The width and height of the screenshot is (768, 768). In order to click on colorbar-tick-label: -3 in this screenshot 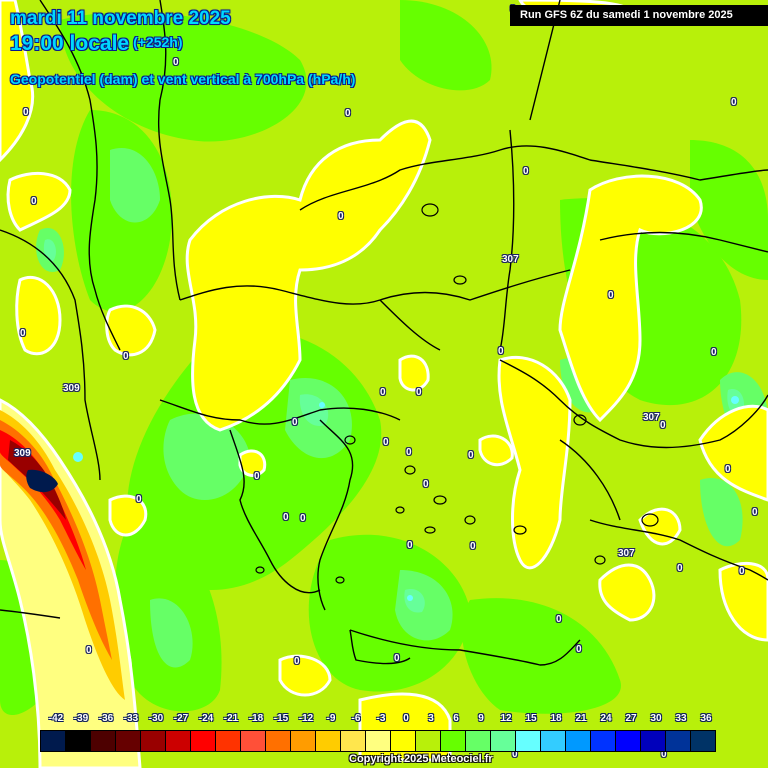, I will do `click(381, 718)`.